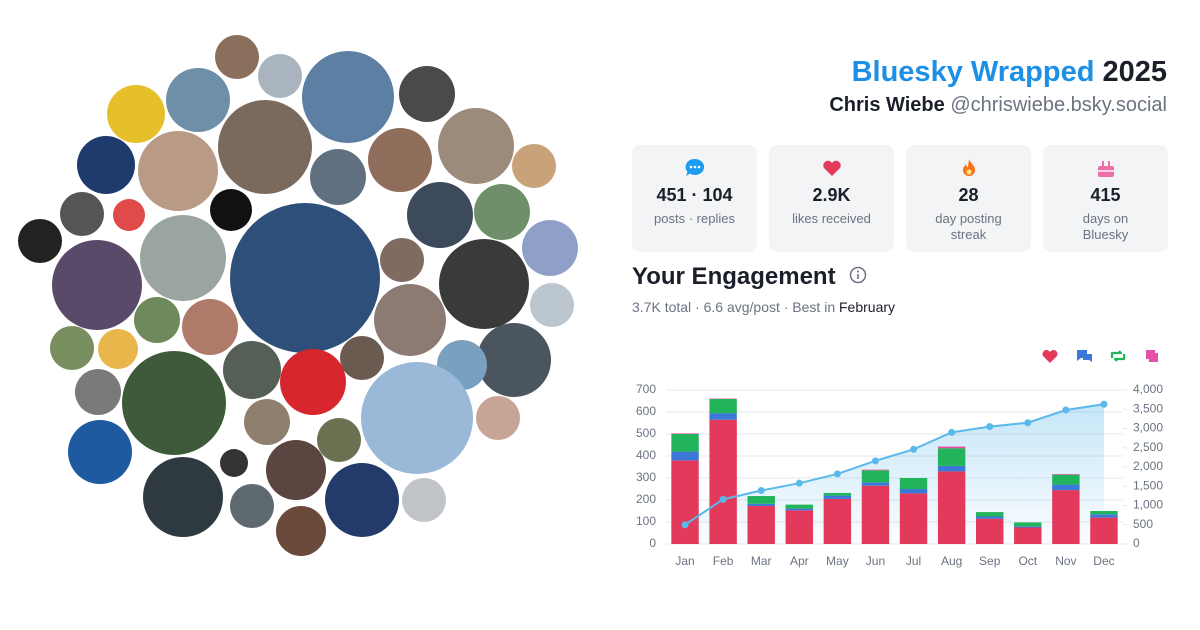 The height and width of the screenshot is (630, 1200). I want to click on title-year: 2025, so click(1134, 72).